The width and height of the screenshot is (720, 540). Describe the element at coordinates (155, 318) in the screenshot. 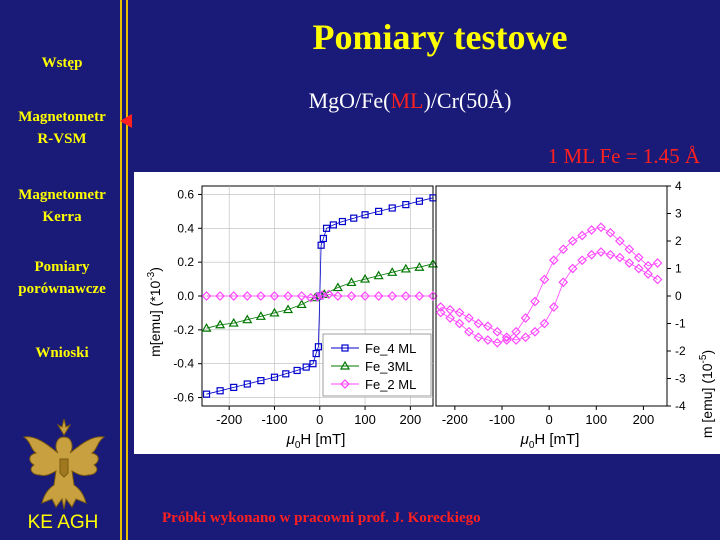

I see `left-y-axis-label: m[emu] (*10` at that location.